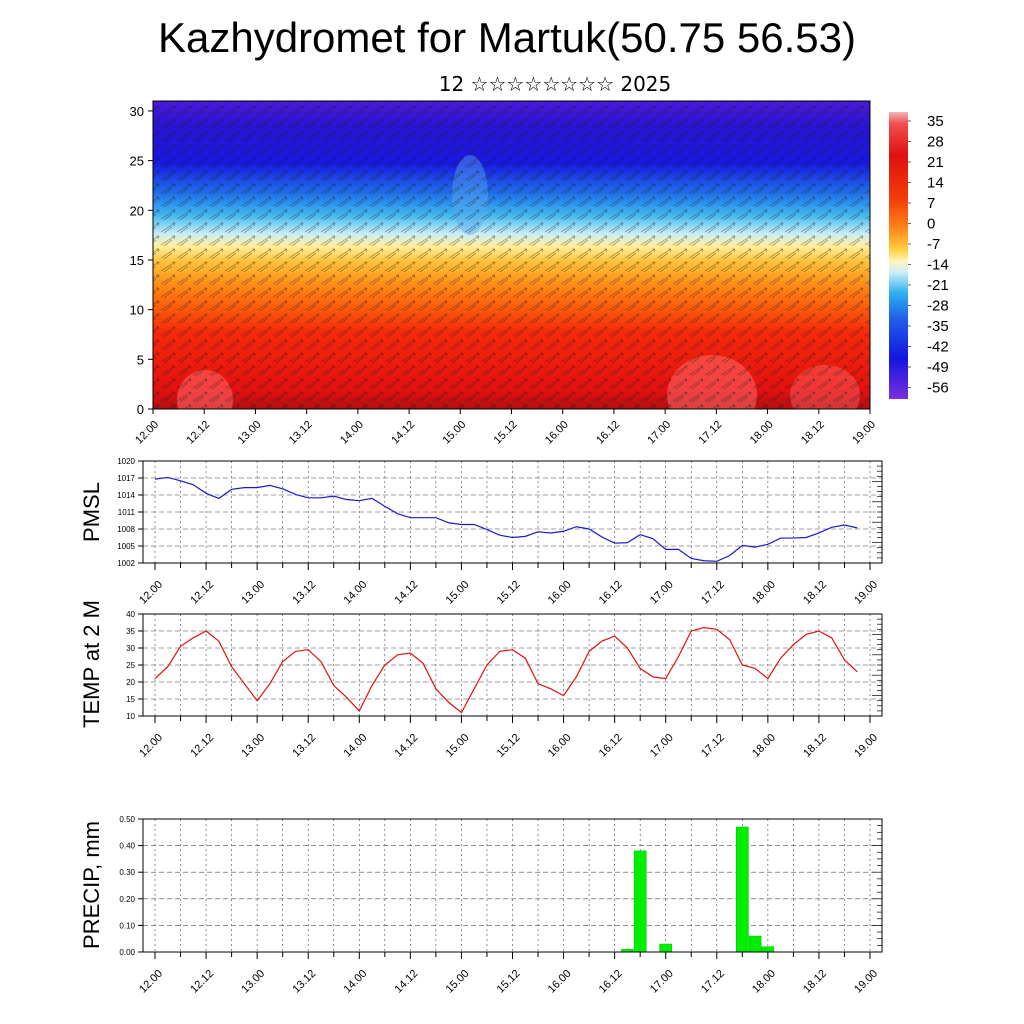 Image resolution: width=1024 pixels, height=1024 pixels. I want to click on y-tick-label: 1008, so click(126, 529).